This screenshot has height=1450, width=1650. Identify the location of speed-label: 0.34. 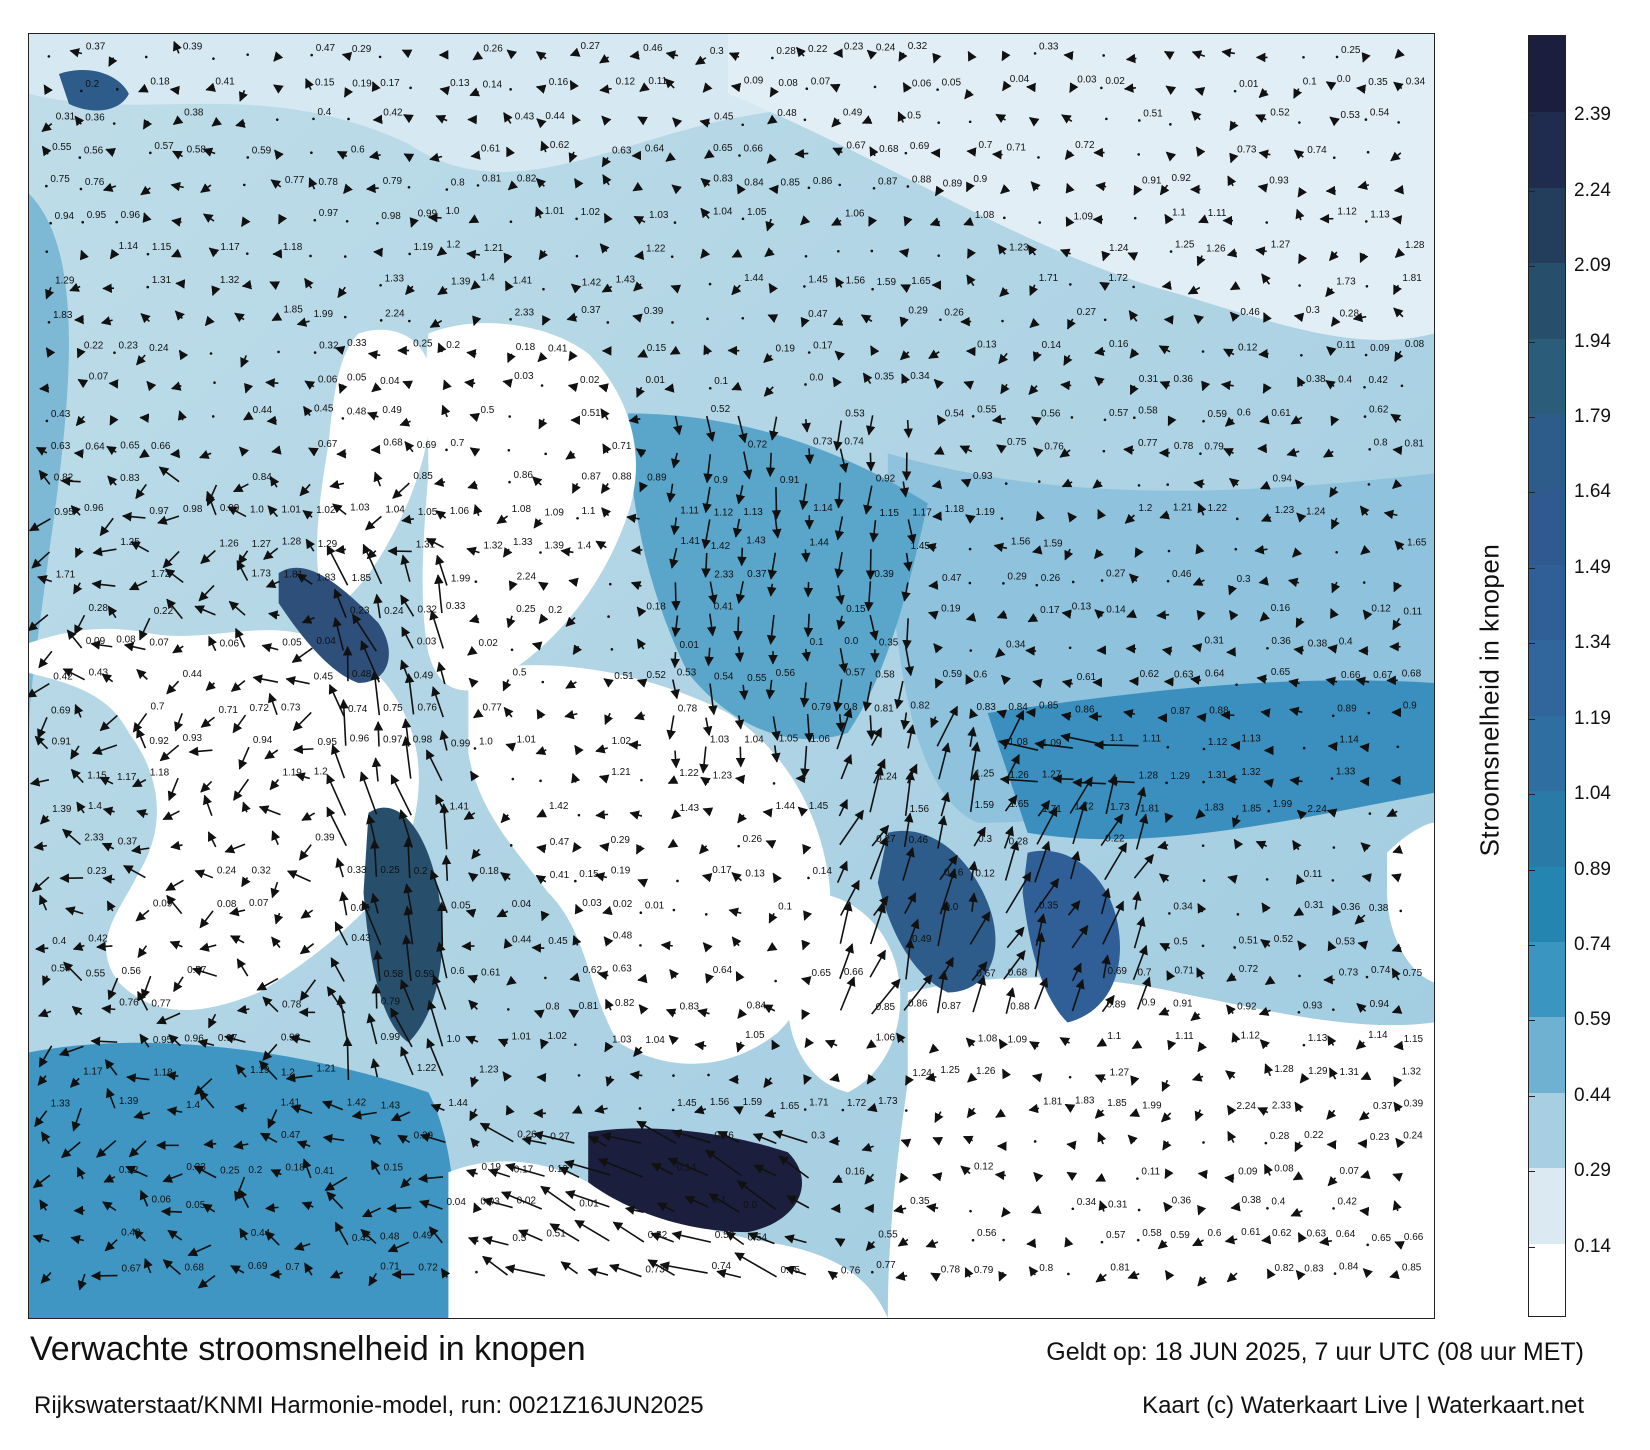
(1016, 645).